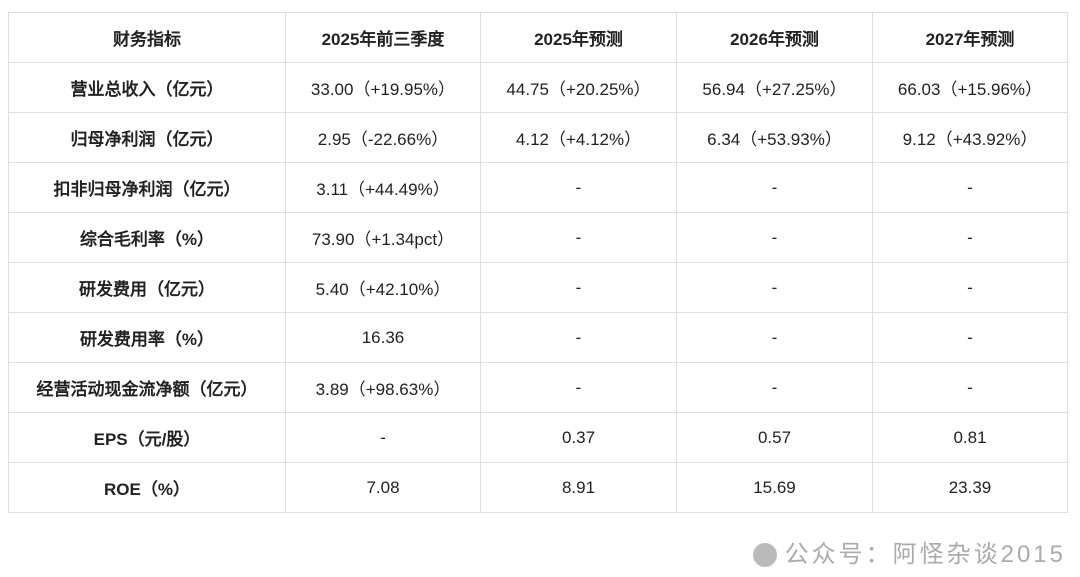  What do you see at coordinates (383, 287) in the screenshot?
I see `table-cell: 5.40（+42.10%）` at bounding box center [383, 287].